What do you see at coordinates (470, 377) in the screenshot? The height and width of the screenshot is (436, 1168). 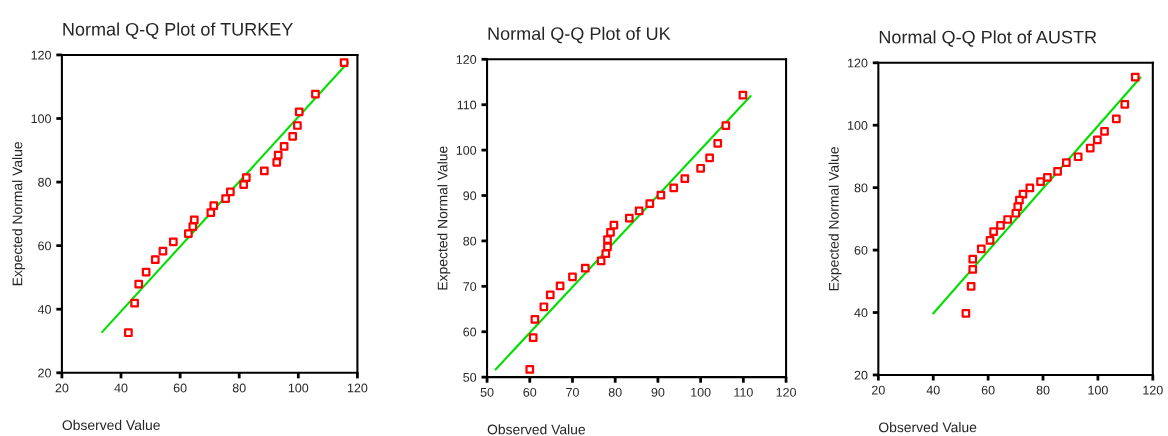 I see `y-tick-label: 50` at bounding box center [470, 377].